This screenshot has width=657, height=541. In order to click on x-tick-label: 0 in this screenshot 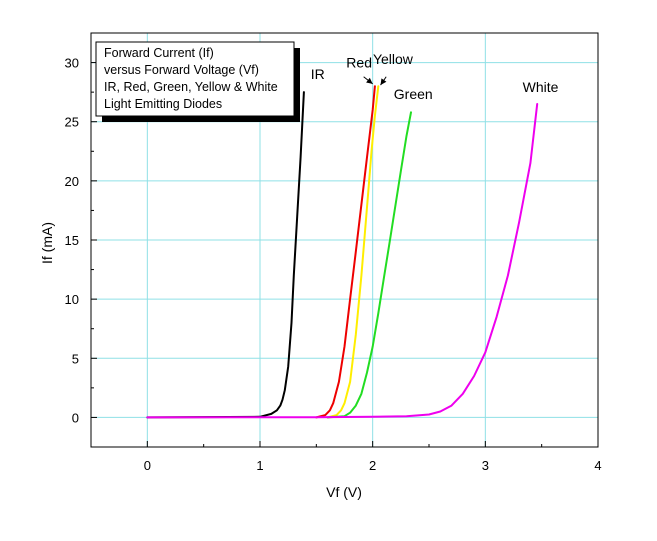, I will do `click(147, 465)`.